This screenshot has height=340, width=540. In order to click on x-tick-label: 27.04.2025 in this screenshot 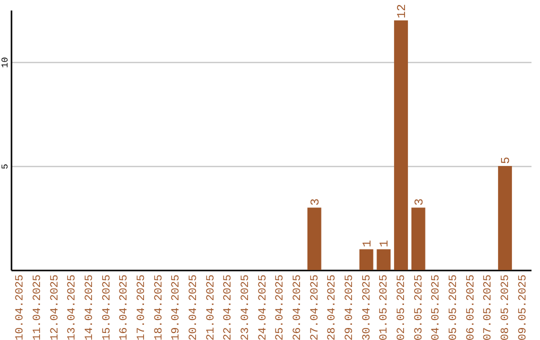, I will do `click(315, 307)`.